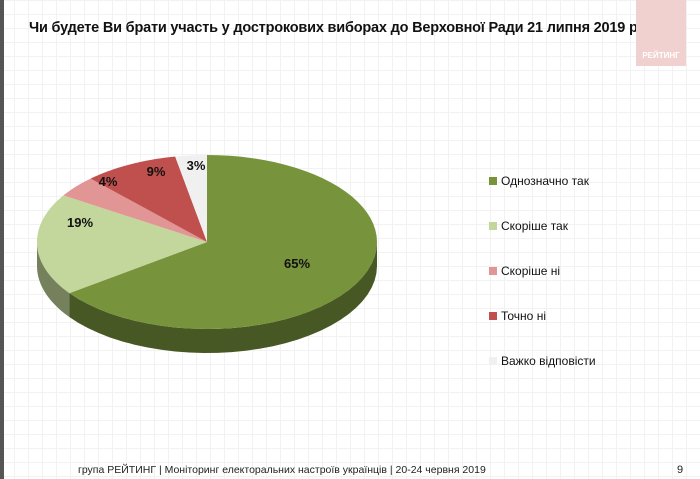 This screenshot has width=700, height=479. Describe the element at coordinates (80, 222) in the screenshot. I see `data-label: 19%` at that location.